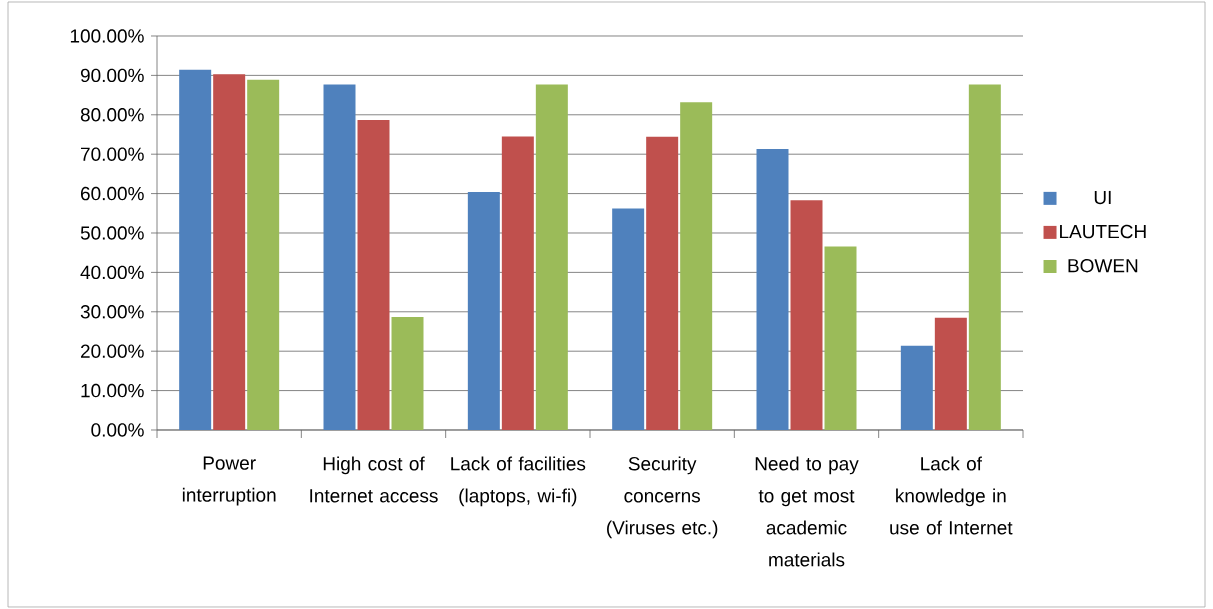 This screenshot has width=1213, height=609. I want to click on y-tick-label: 100.00%, so click(107, 36).